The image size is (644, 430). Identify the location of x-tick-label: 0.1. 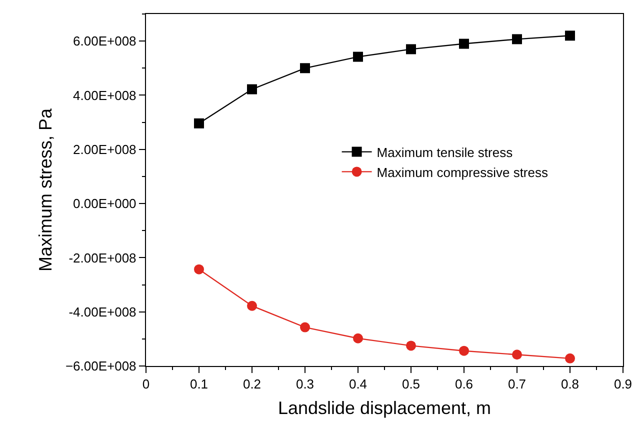
(199, 384).